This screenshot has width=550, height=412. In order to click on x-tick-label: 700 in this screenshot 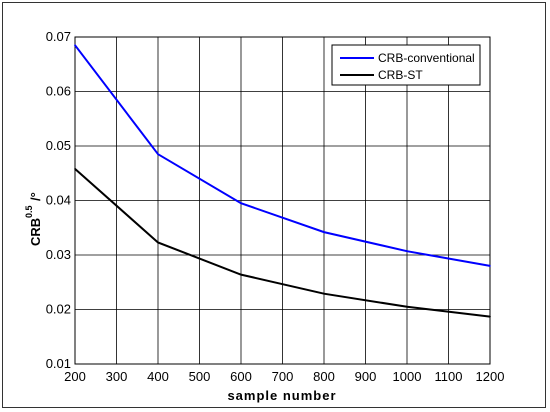, I will do `click(283, 376)`.